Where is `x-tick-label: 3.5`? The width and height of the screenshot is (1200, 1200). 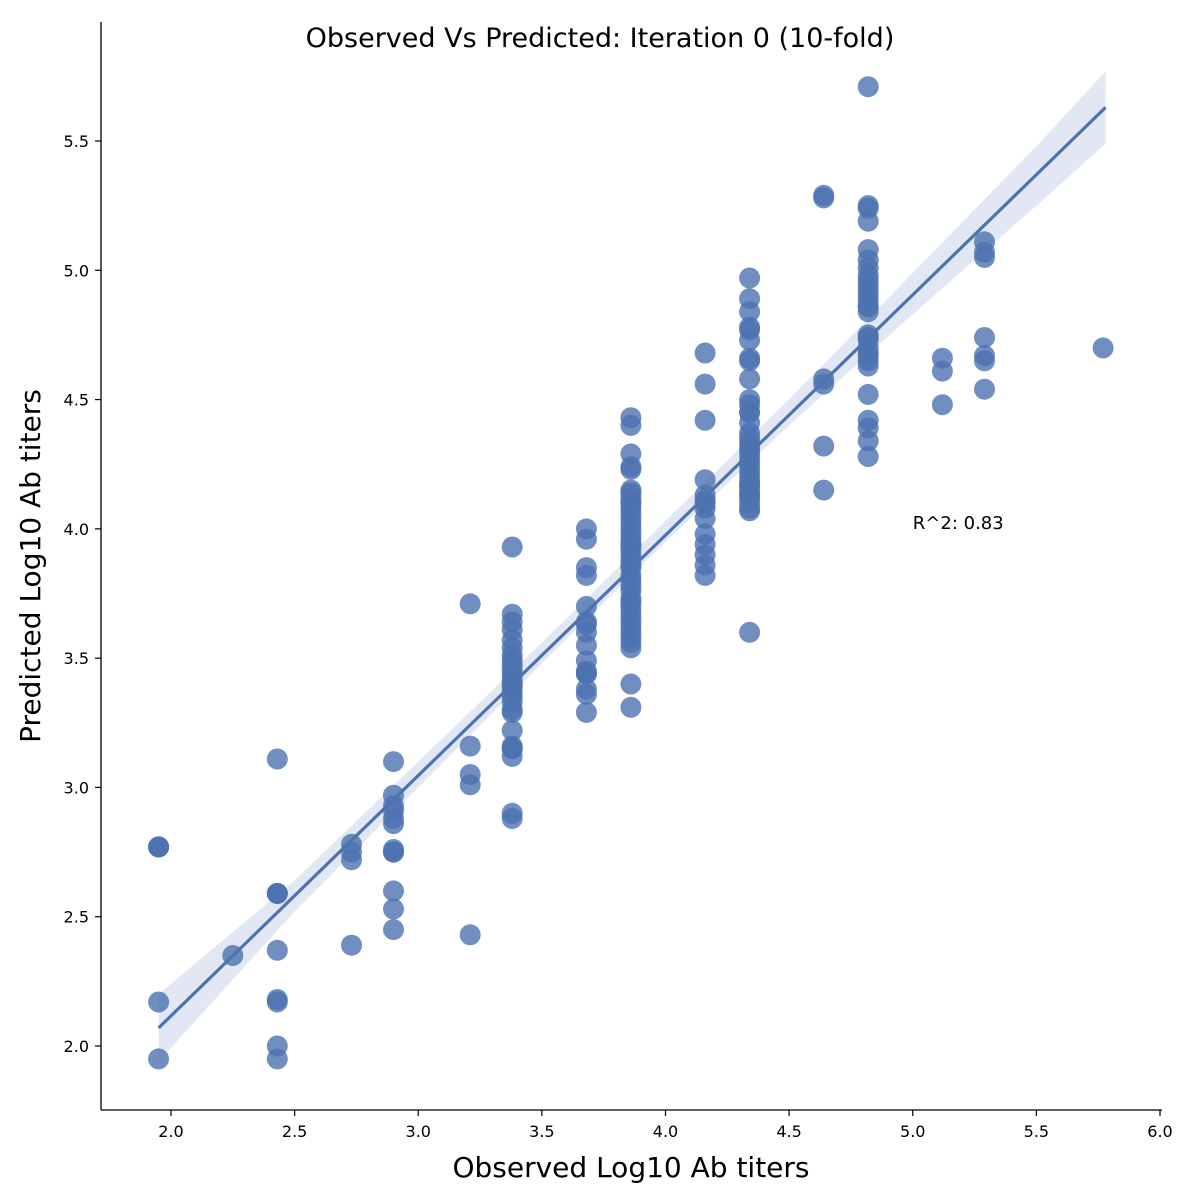
x-tick-label: 3.5 is located at coordinates (541, 1131).